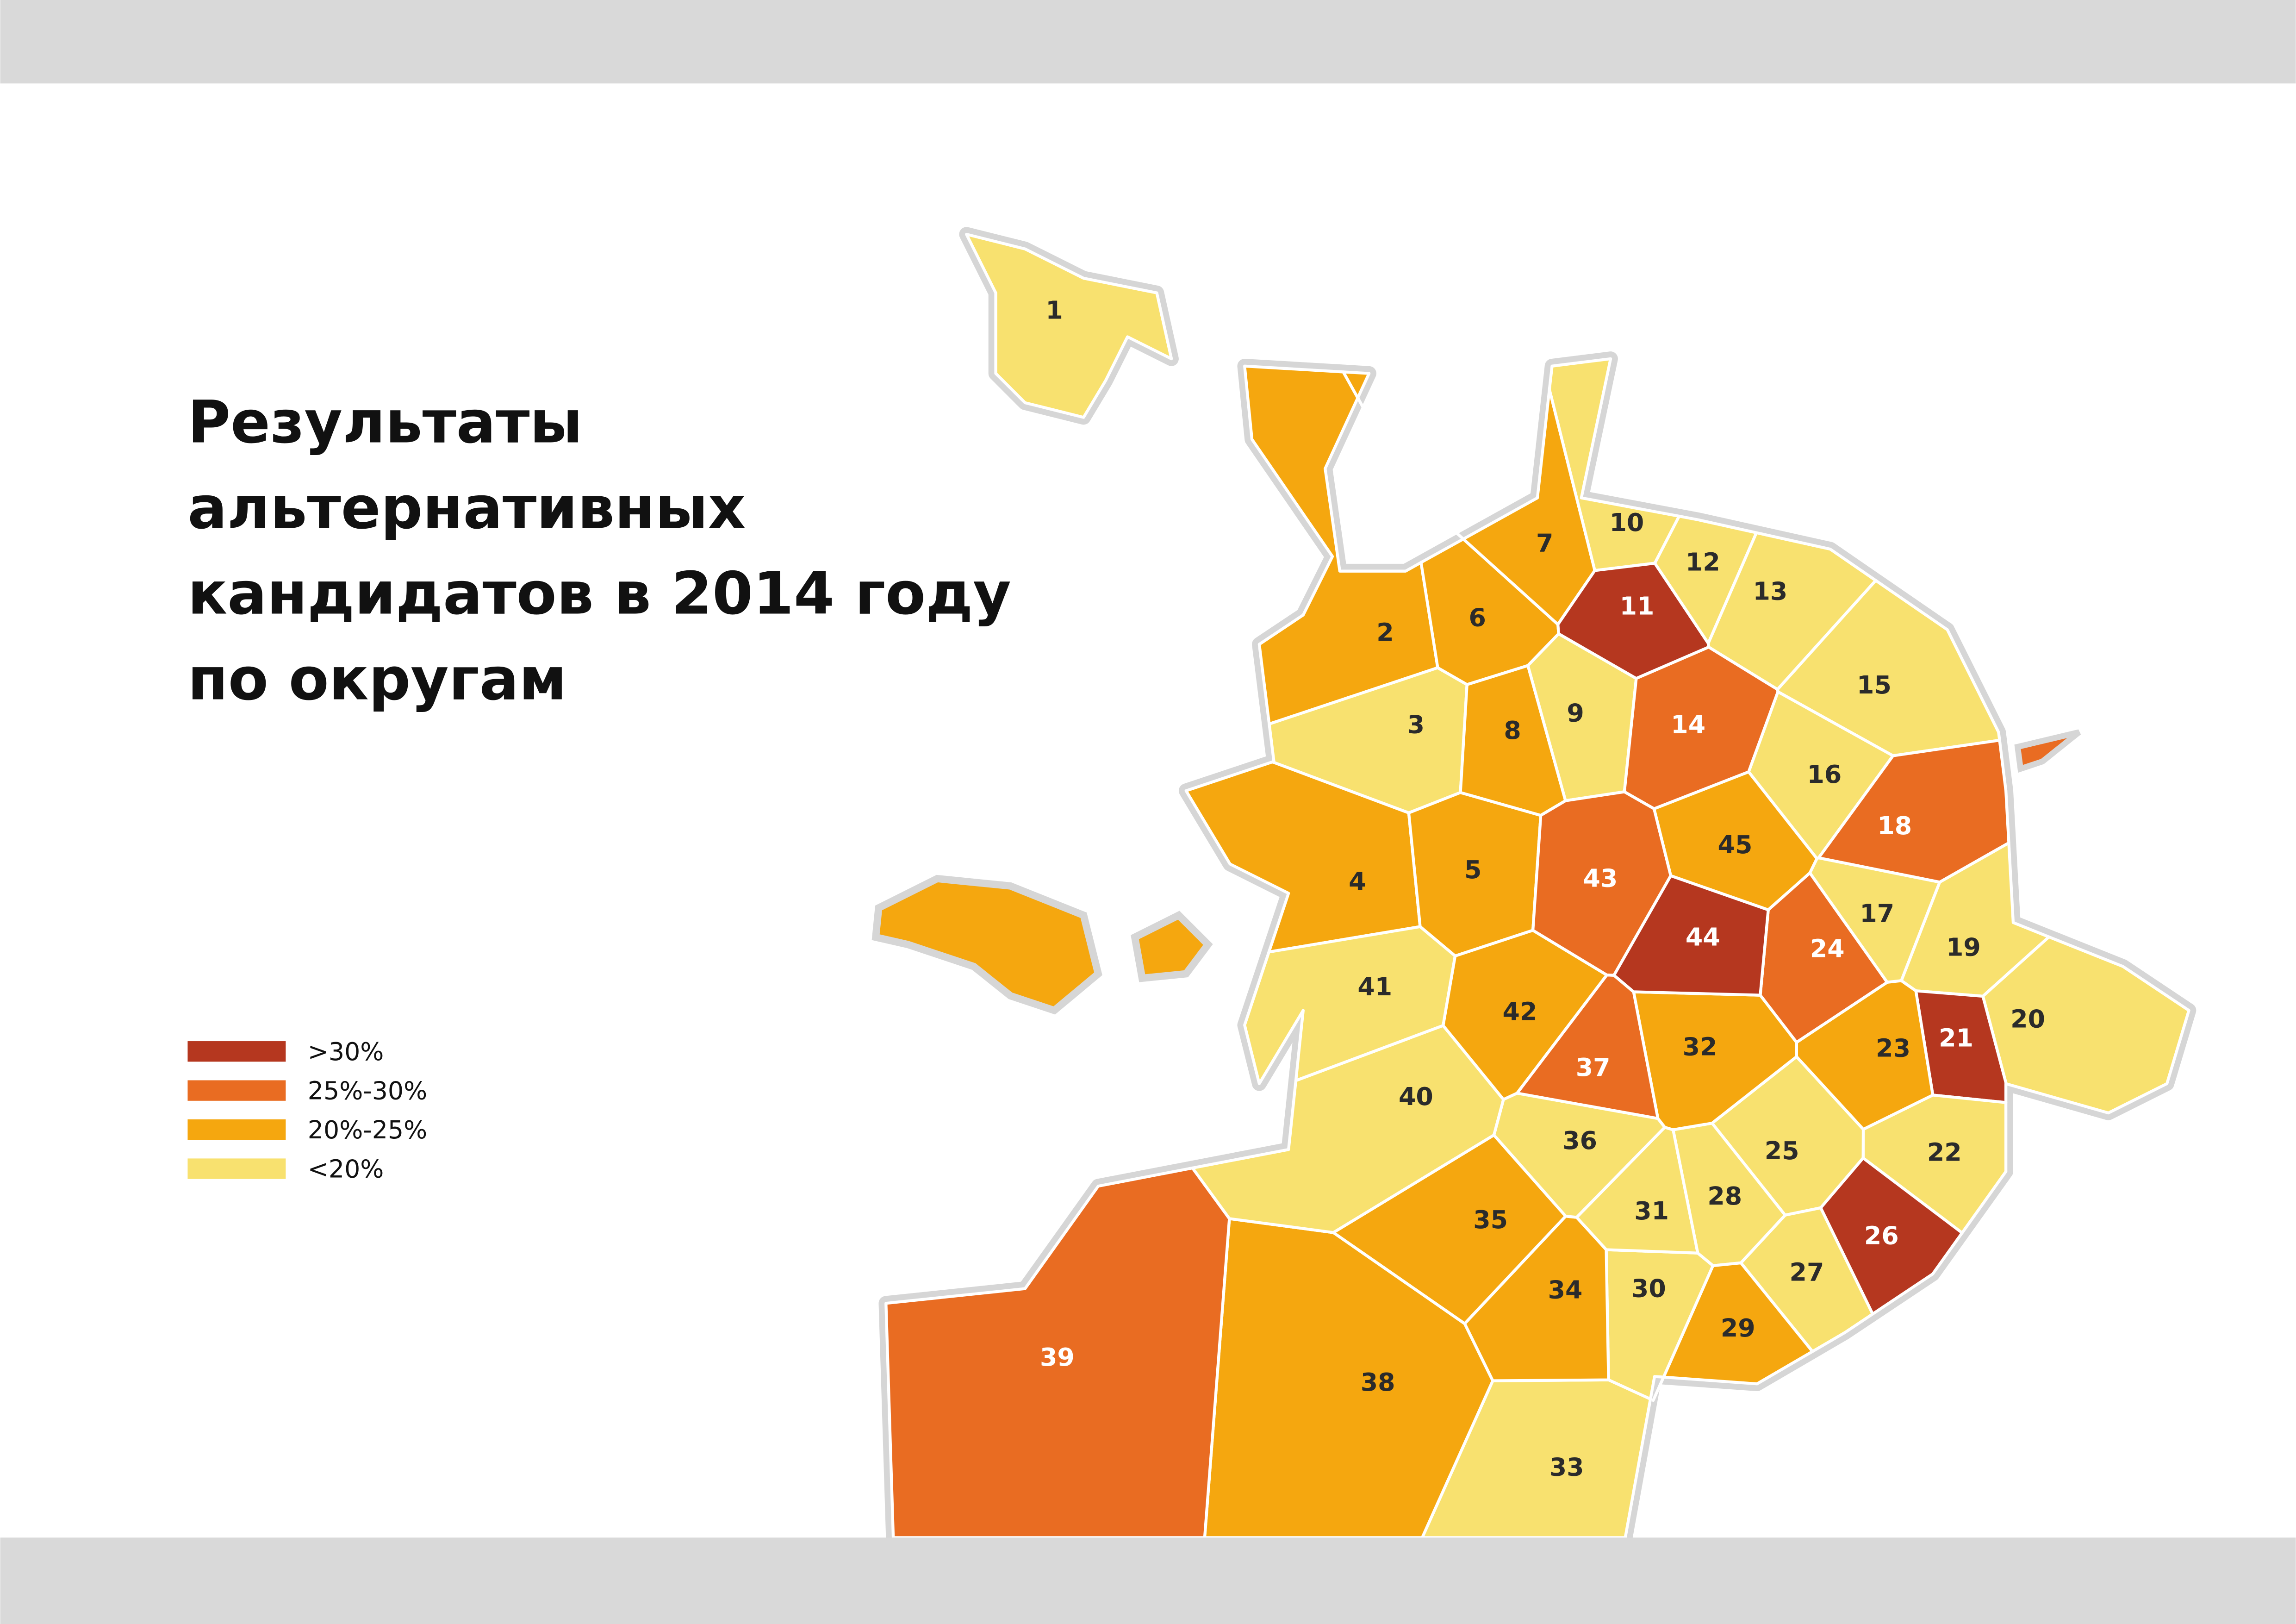 This screenshot has height=1624, width=2296. What do you see at coordinates (1148, 1580) in the screenshot?
I see `bottom-bar` at bounding box center [1148, 1580].